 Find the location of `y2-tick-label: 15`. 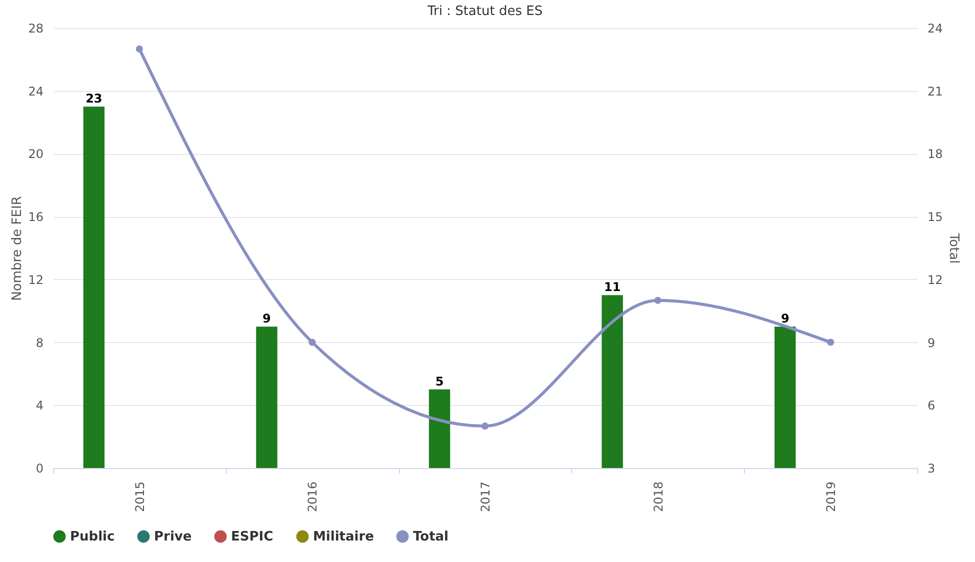

y2-tick-label: 15 is located at coordinates (935, 217).